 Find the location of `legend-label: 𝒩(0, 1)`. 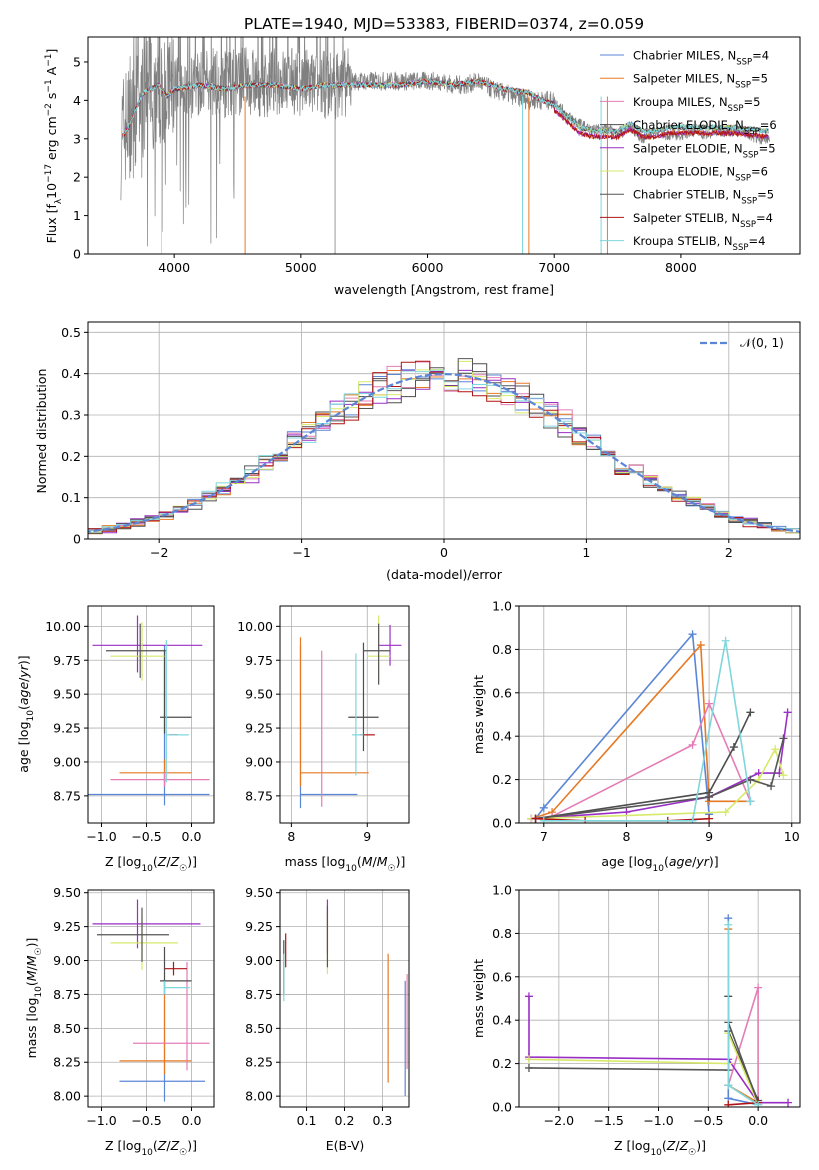

legend-label: 𝒩(0, 1) is located at coordinates (762, 343).